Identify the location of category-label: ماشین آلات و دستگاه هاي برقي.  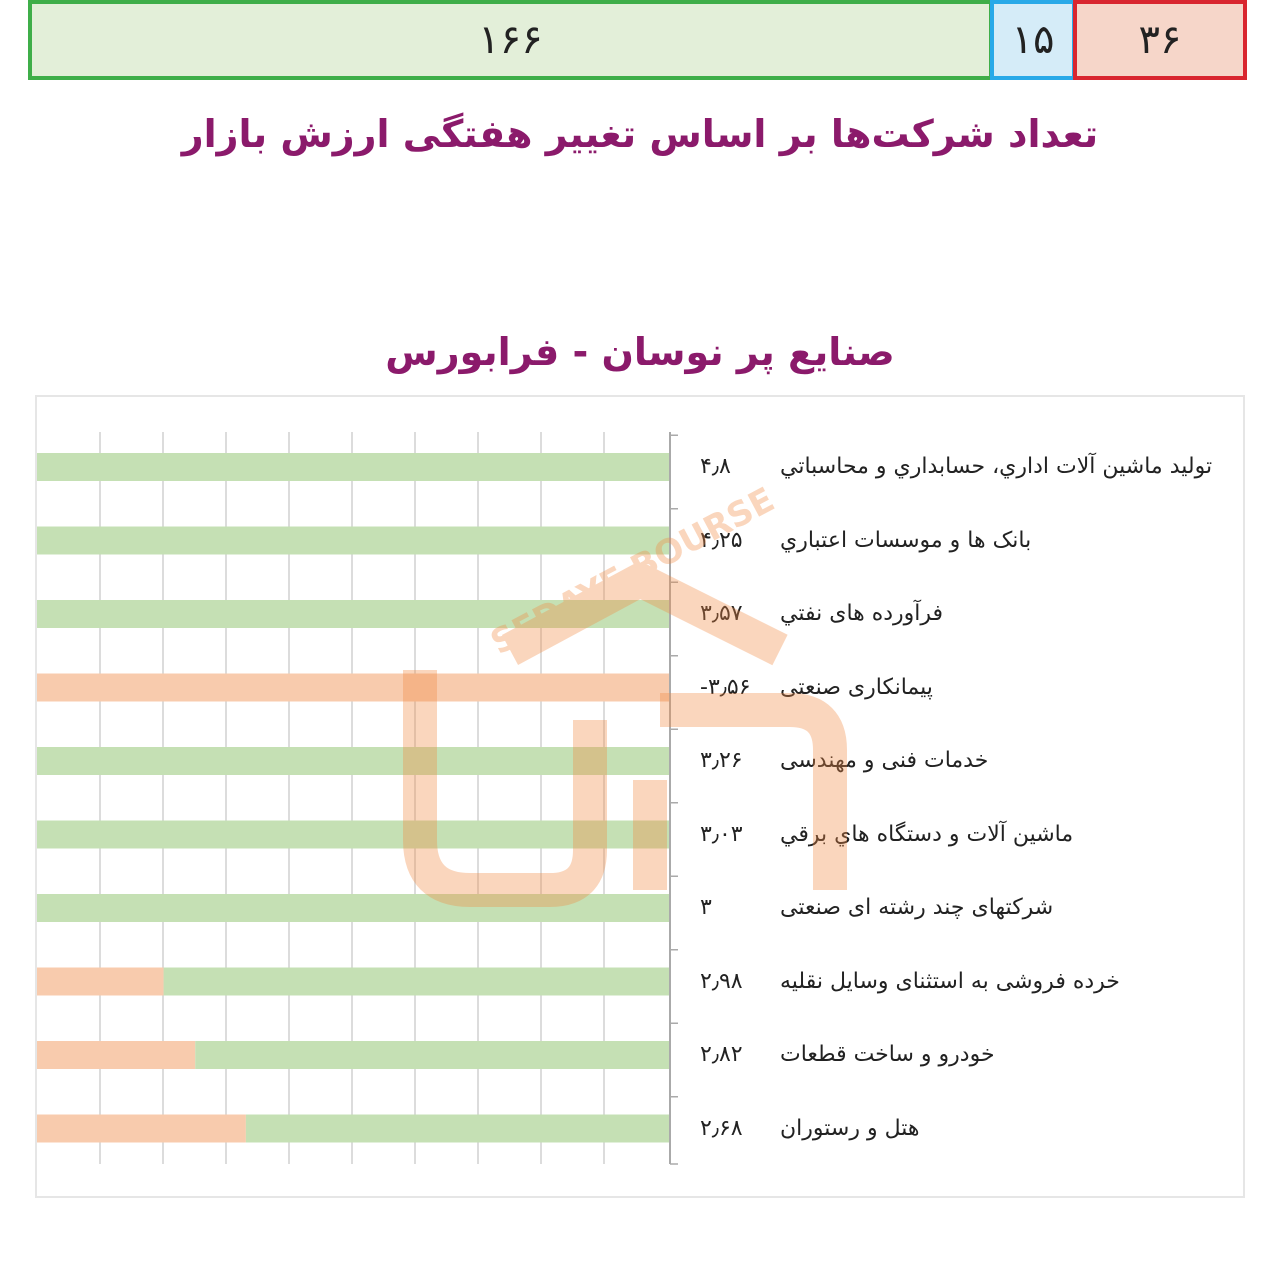
(927, 834).